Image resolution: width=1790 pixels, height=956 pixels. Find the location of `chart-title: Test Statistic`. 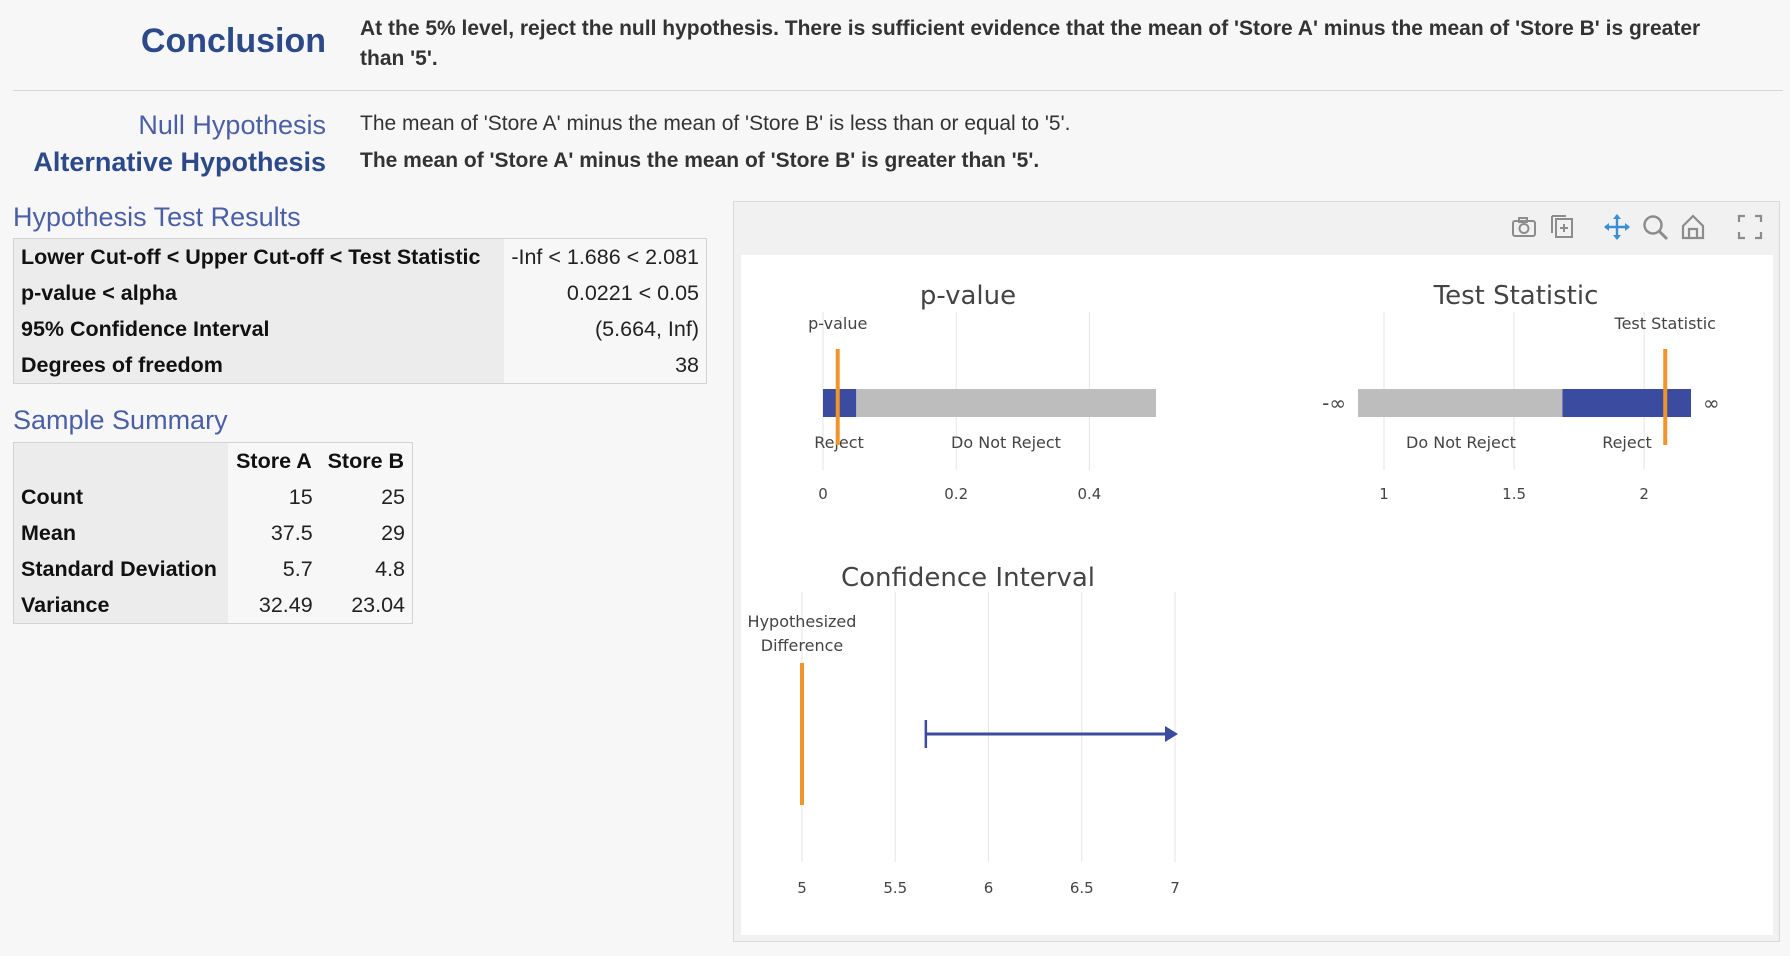

chart-title: Test Statistic is located at coordinates (1516, 296).